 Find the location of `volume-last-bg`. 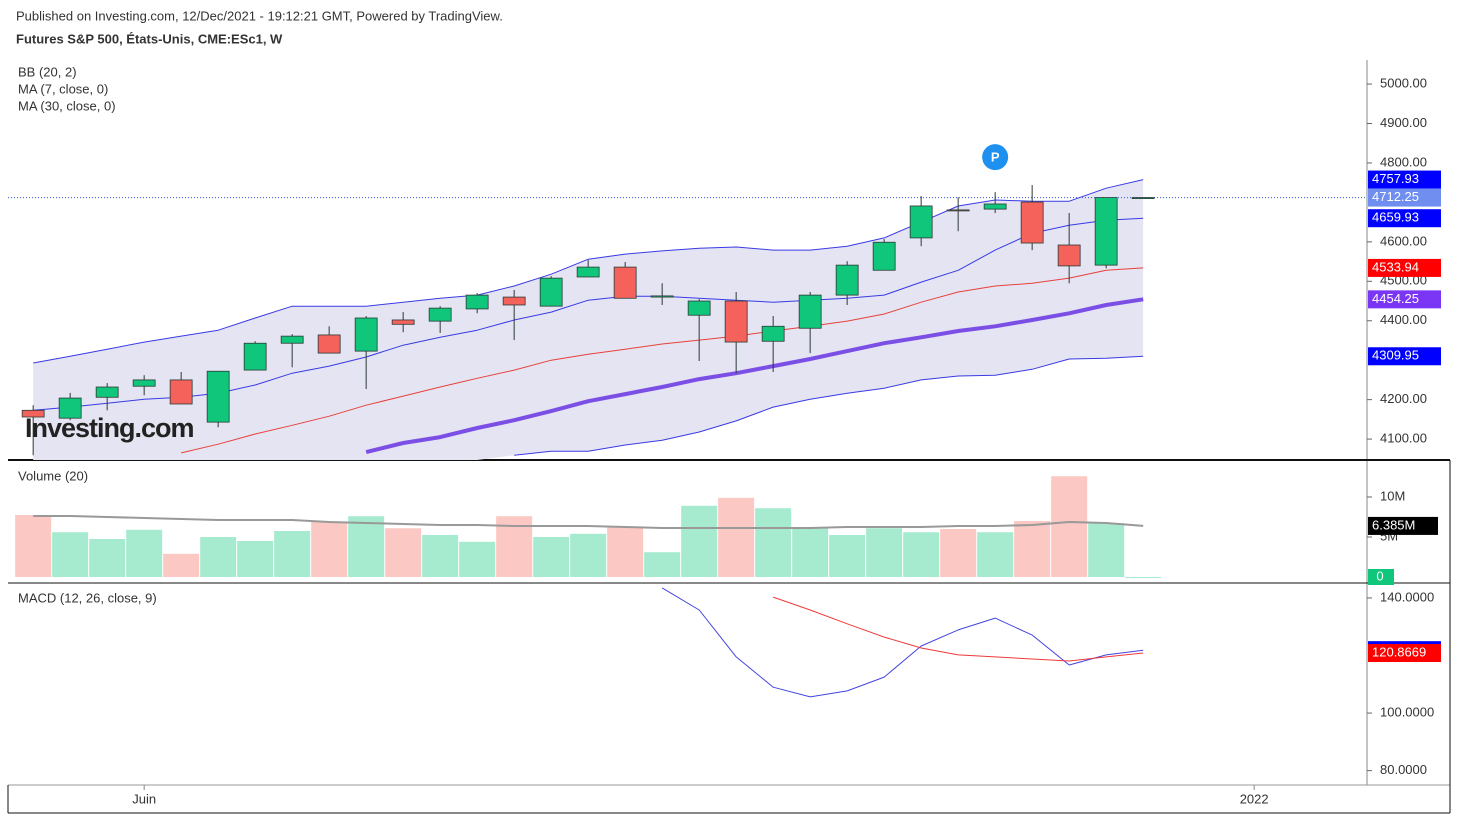

volume-last-bg is located at coordinates (1381, 577).